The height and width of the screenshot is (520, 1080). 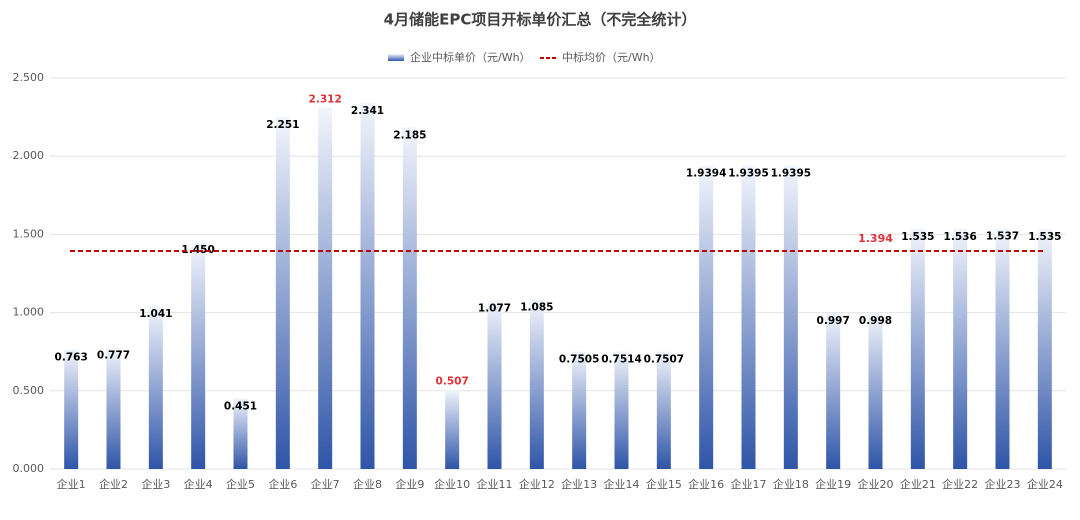 I want to click on legend-label: 企业中标单价（元/Wh）, so click(x=470, y=57).